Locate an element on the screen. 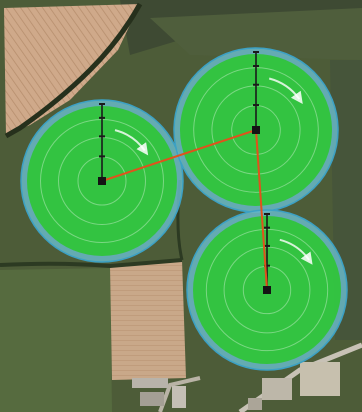  farm-buildings is located at coordinates (236, 386).